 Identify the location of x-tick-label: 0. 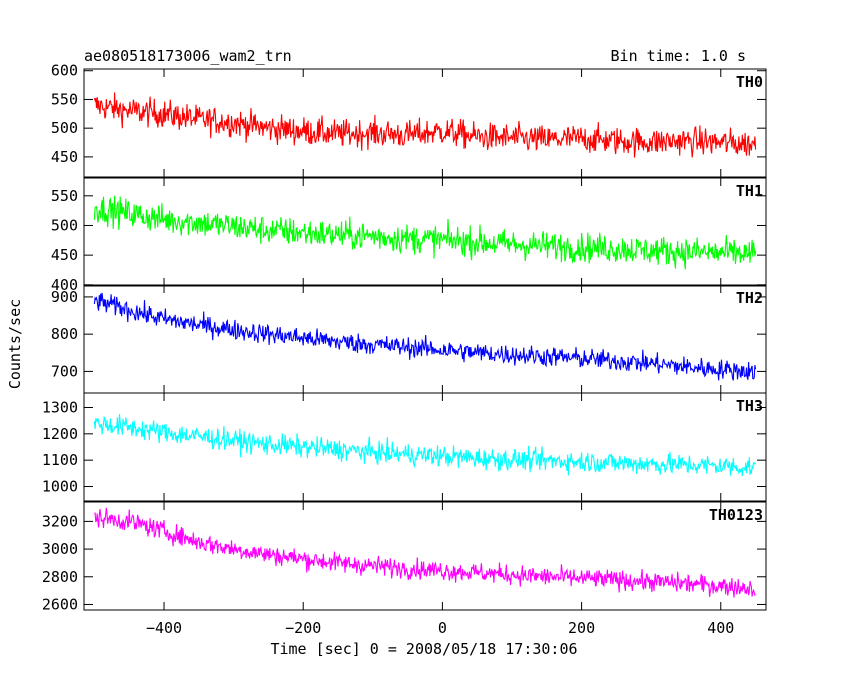
(442, 628).